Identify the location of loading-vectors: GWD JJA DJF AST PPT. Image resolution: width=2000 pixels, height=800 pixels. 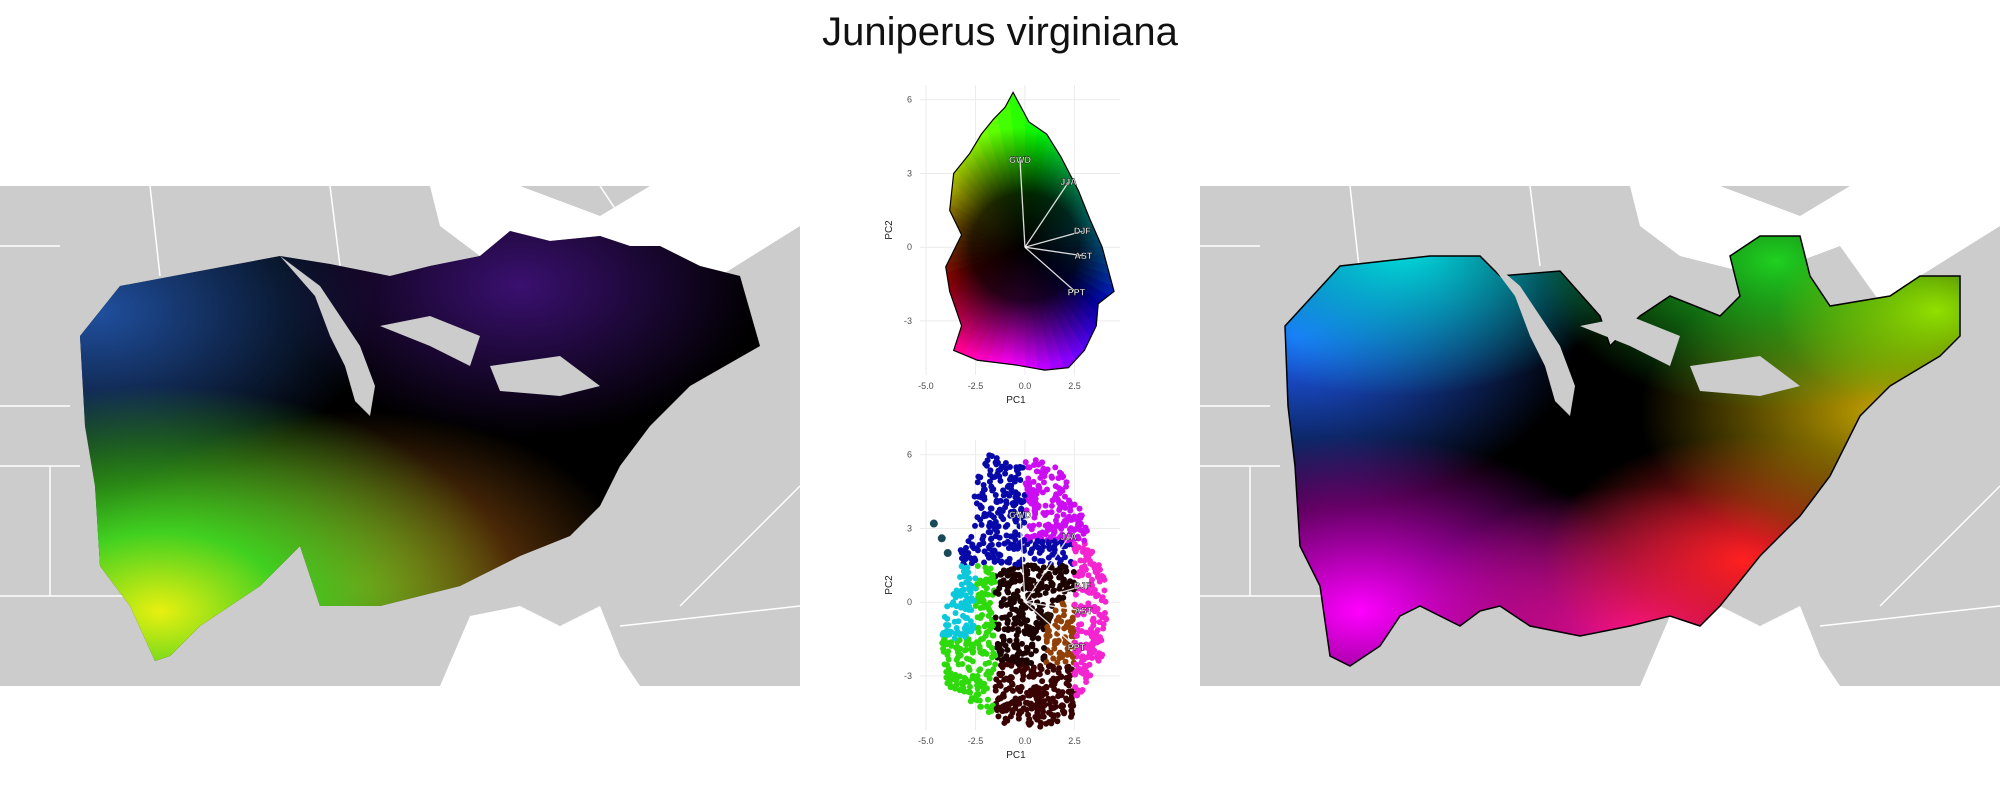
(1051, 581).